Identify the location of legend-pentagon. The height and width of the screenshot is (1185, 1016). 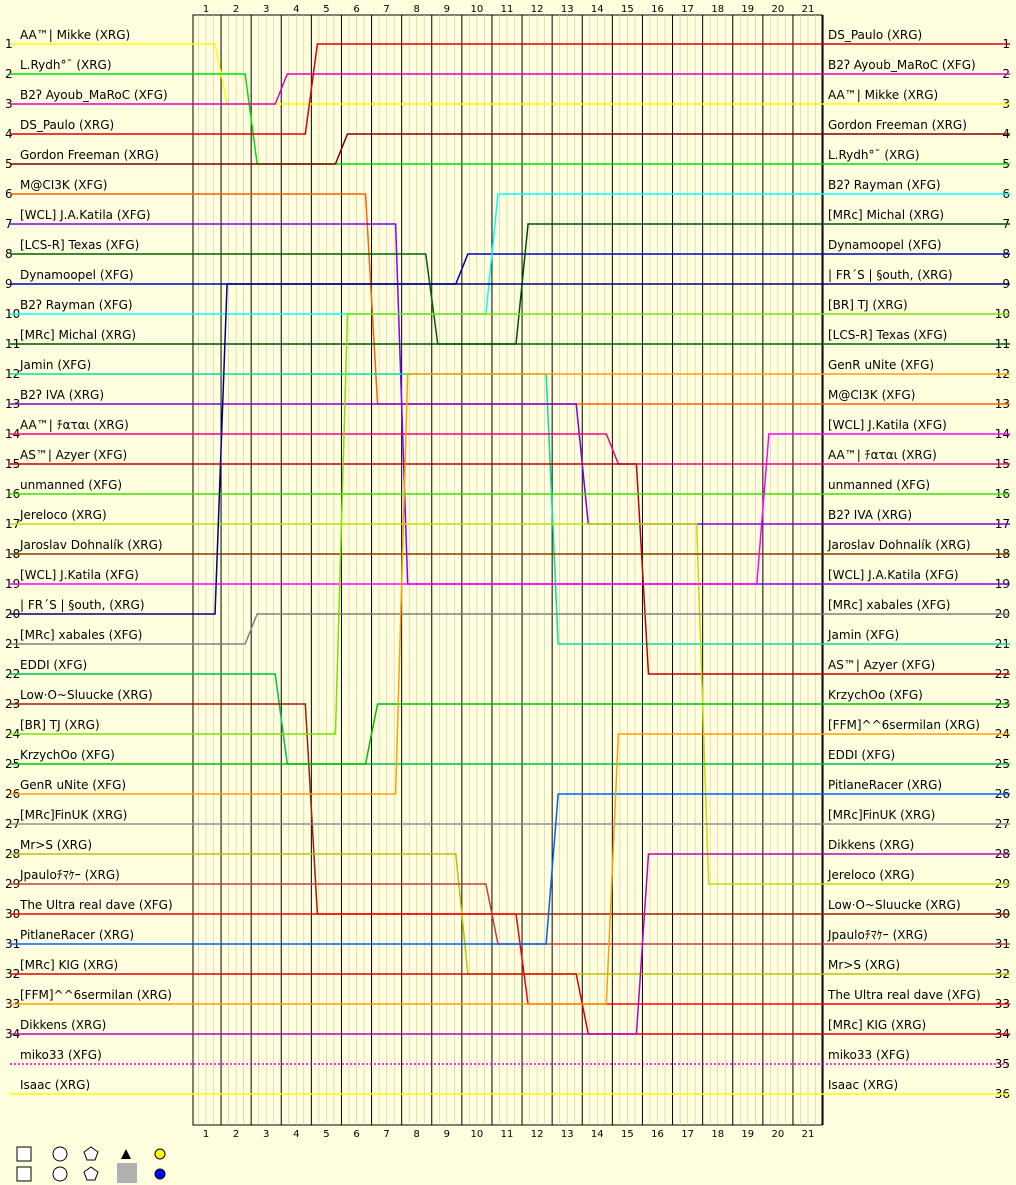
(91, 1153).